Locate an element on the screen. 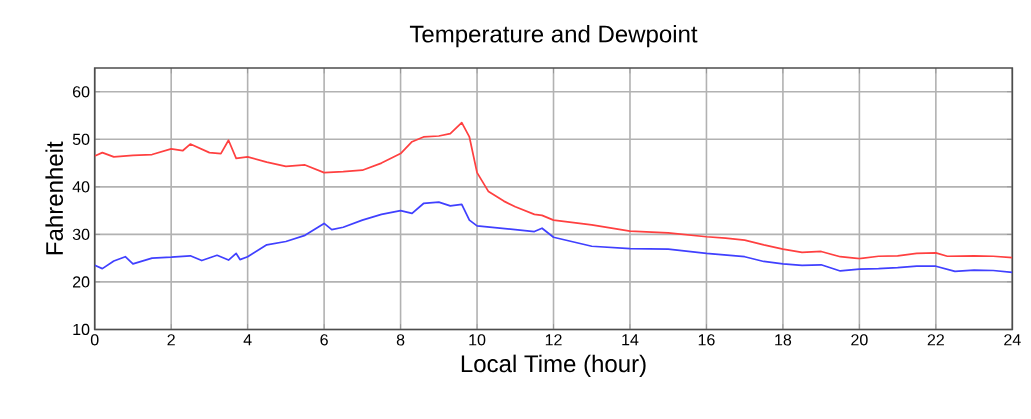 This screenshot has height=419, width=1031. y-tick-label: 40 is located at coordinates (81, 187).